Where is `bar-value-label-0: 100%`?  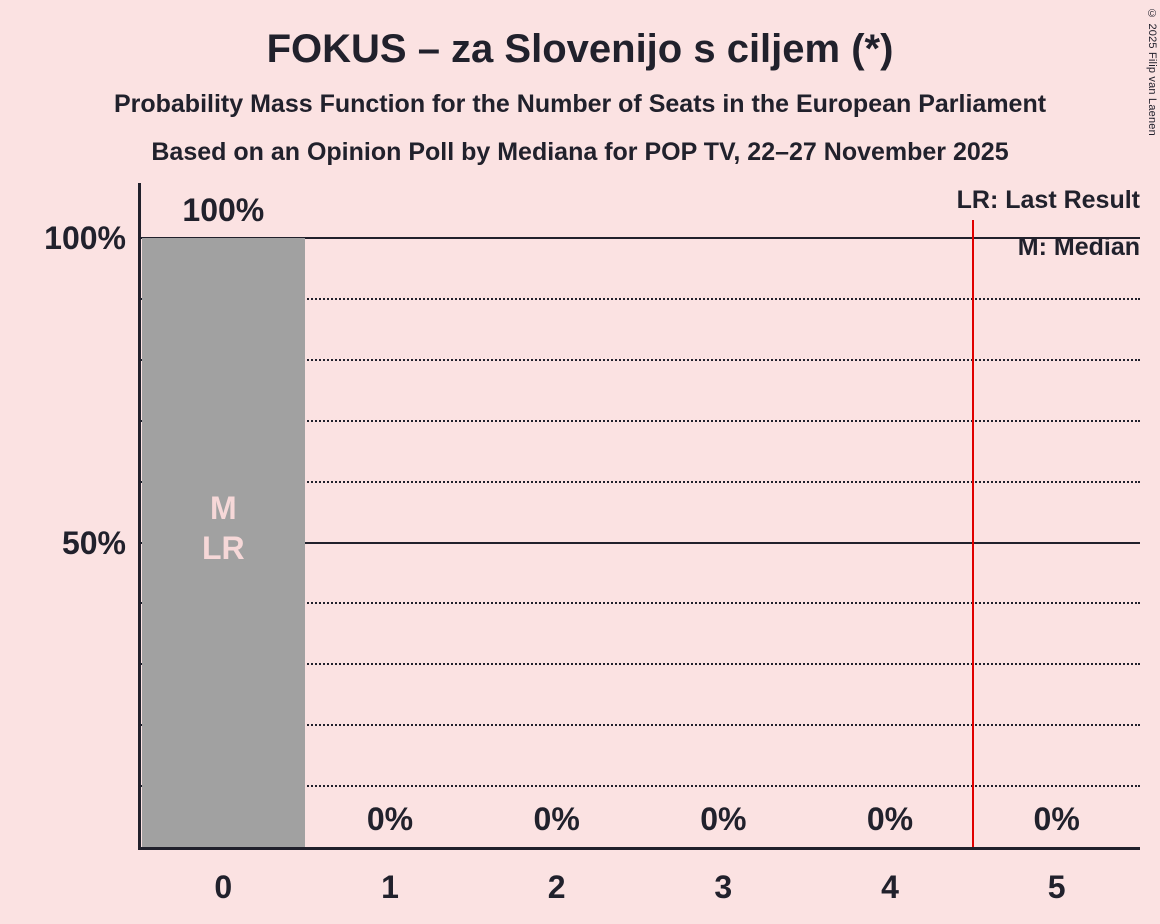 bar-value-label-0: 100% is located at coordinates (223, 210).